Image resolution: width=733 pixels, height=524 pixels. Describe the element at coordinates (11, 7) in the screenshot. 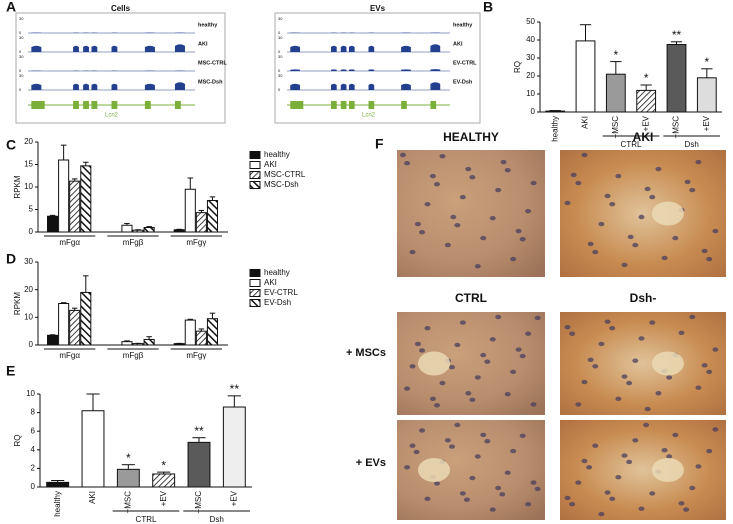

I see `panel-letter: A` at that location.